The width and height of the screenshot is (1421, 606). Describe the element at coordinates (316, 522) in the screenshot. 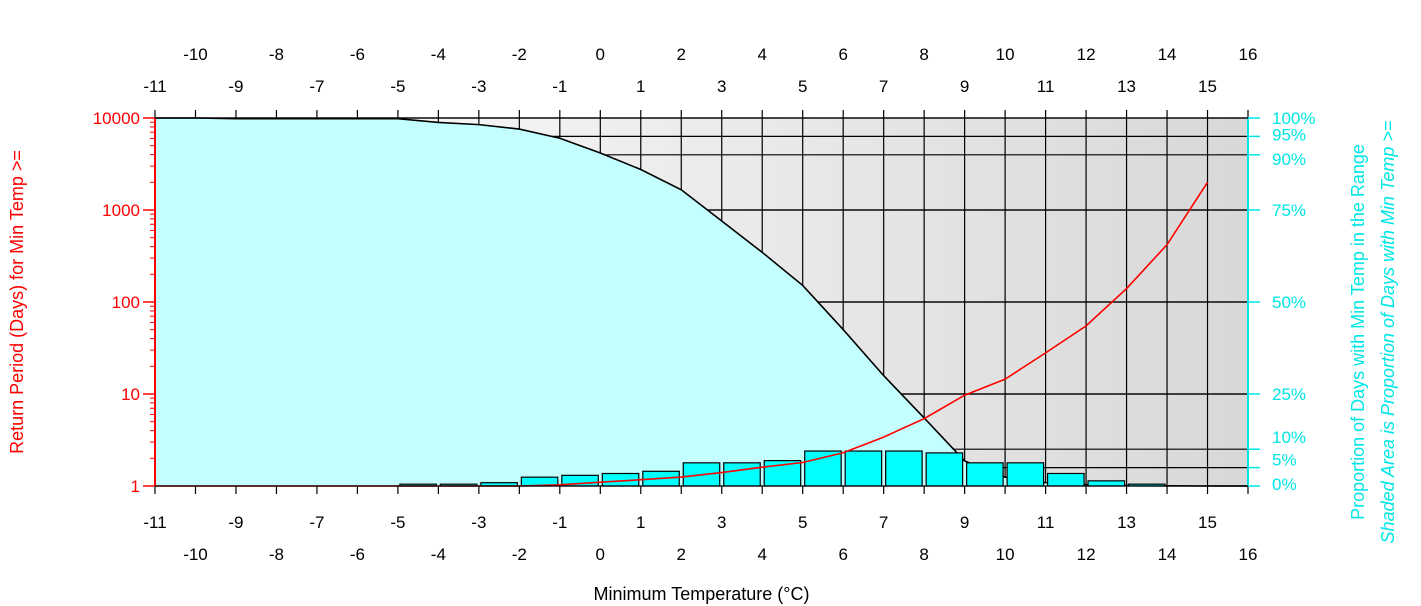

I see `x-tick-label-bottom: -7` at that location.